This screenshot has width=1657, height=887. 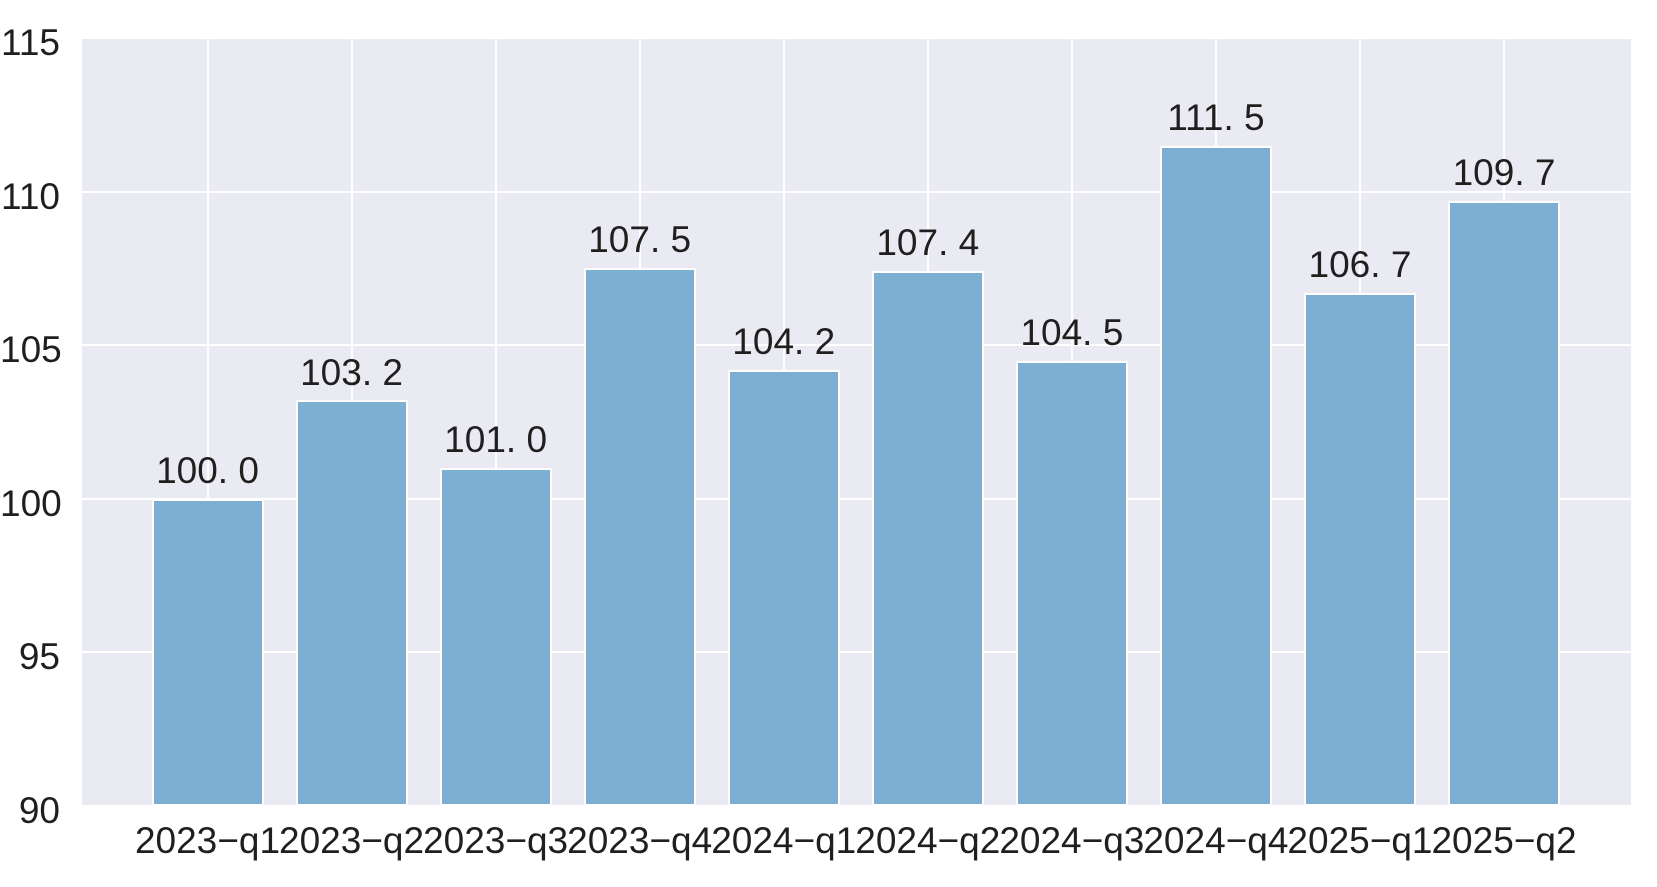 What do you see at coordinates (352, 840) in the screenshot?
I see `x-tick-label: 2023−q2` at bounding box center [352, 840].